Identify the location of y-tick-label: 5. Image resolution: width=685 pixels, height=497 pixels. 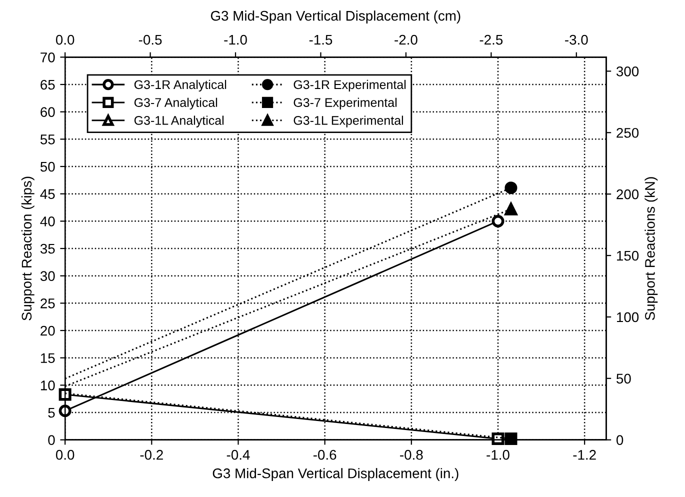
(51, 413).